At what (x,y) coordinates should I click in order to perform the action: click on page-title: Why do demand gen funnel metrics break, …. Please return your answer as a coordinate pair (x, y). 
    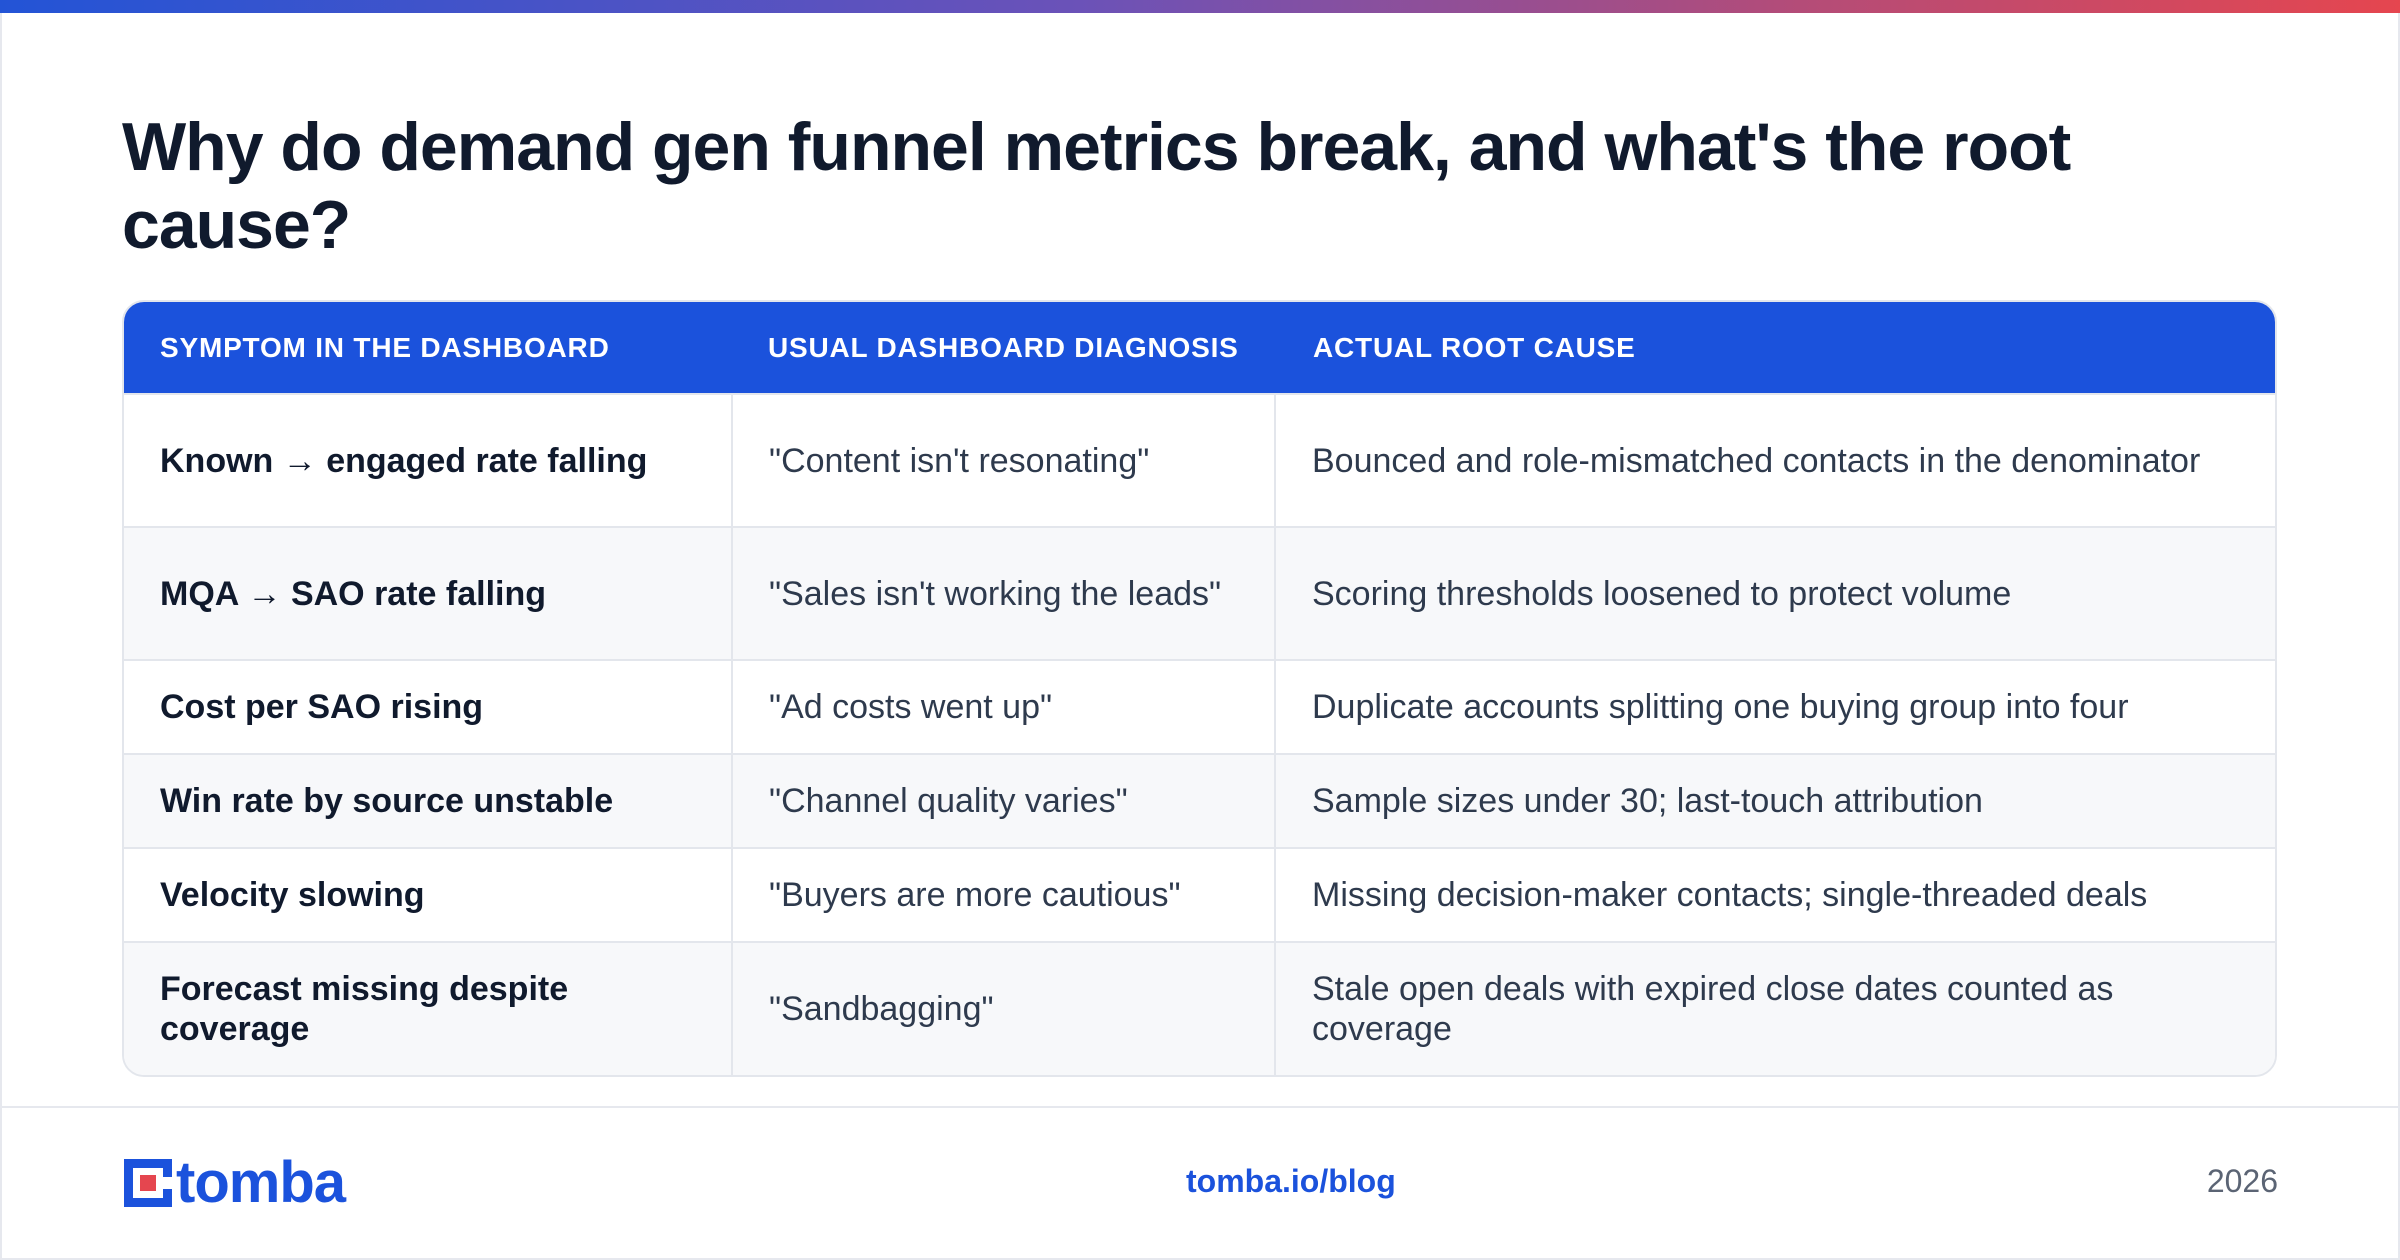
    Looking at the image, I should click on (1096, 186).